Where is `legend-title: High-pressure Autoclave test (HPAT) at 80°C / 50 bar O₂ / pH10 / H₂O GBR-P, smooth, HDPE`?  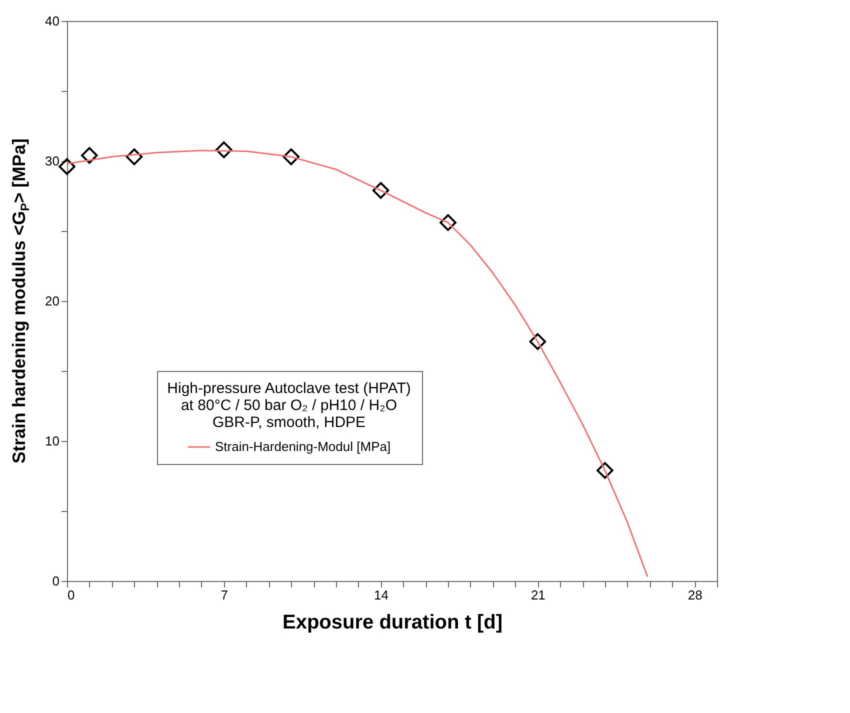
legend-title: High-pressure Autoclave test (HPAT) at 80°C / 50 bar O₂ / pH10 / H₂O GBR-P, smooth, HDPE is located at coordinates (289, 405).